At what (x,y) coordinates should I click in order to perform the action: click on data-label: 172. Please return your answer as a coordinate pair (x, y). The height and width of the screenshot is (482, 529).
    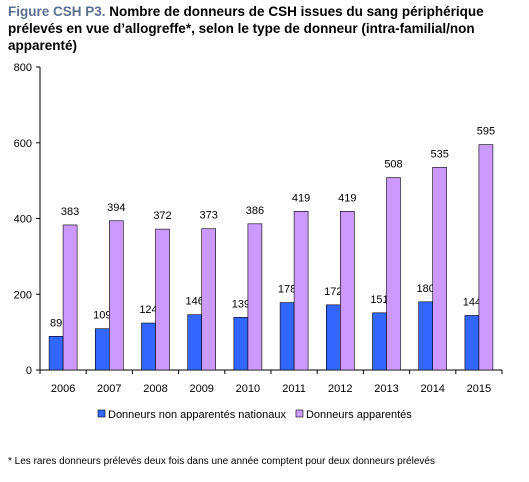
    Looking at the image, I should click on (333, 292).